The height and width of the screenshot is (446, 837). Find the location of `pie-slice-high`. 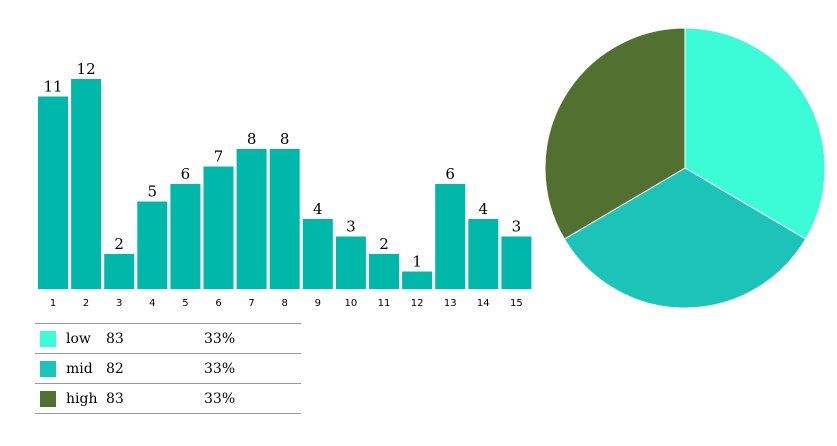

pie-slice-high is located at coordinates (615, 133).